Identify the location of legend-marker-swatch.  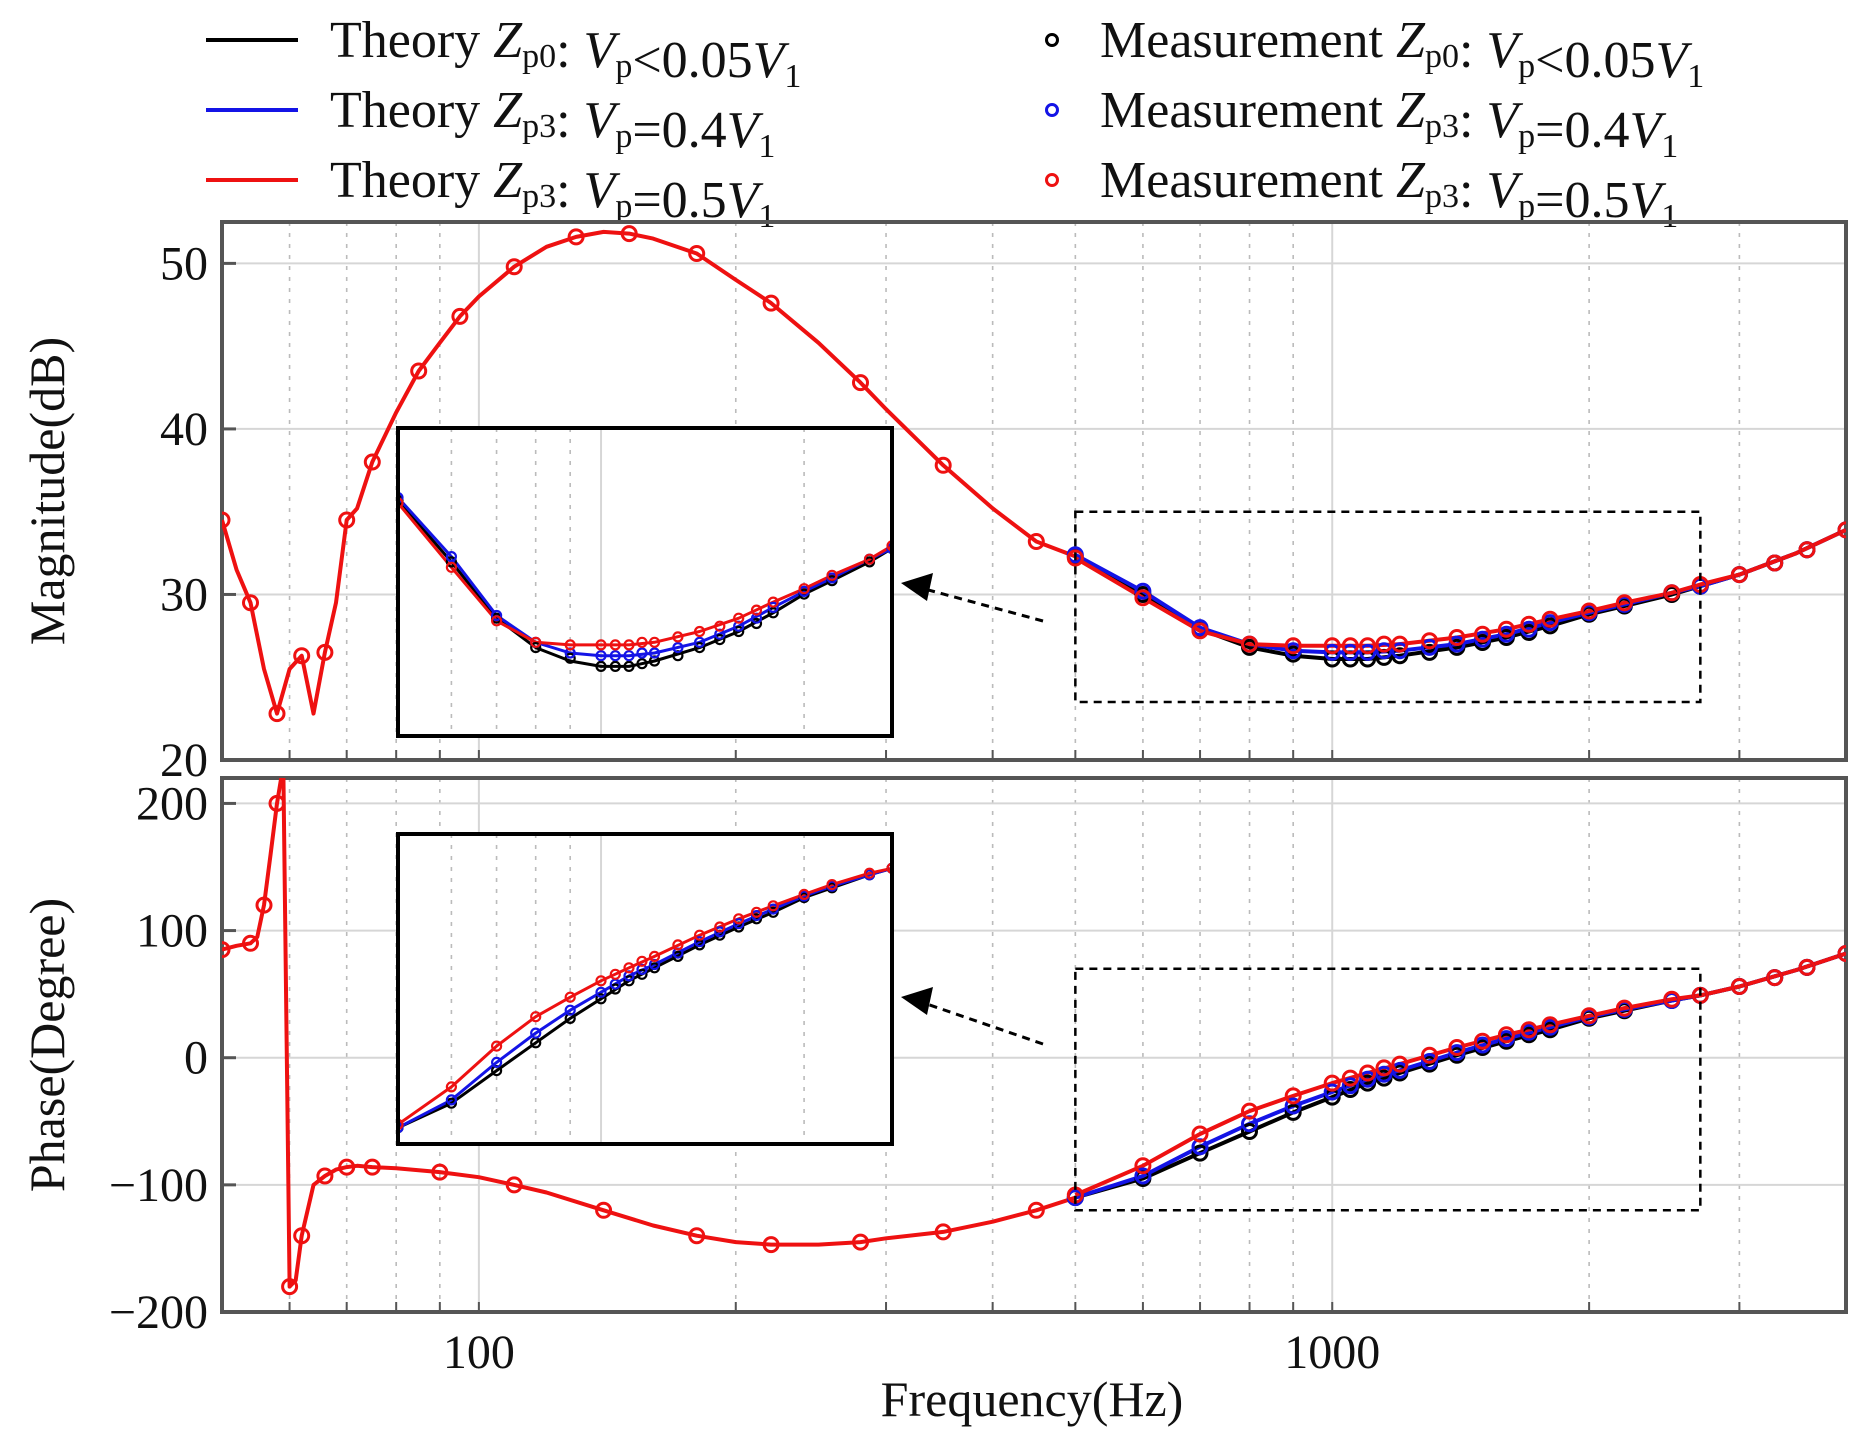
(1052, 180).